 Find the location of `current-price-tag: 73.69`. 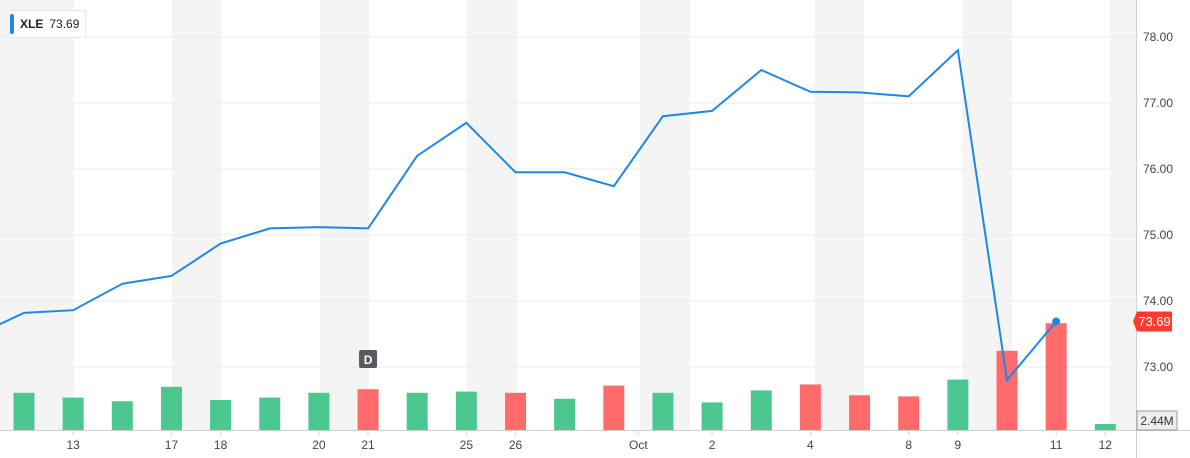

current-price-tag: 73.69 is located at coordinates (1152, 321).